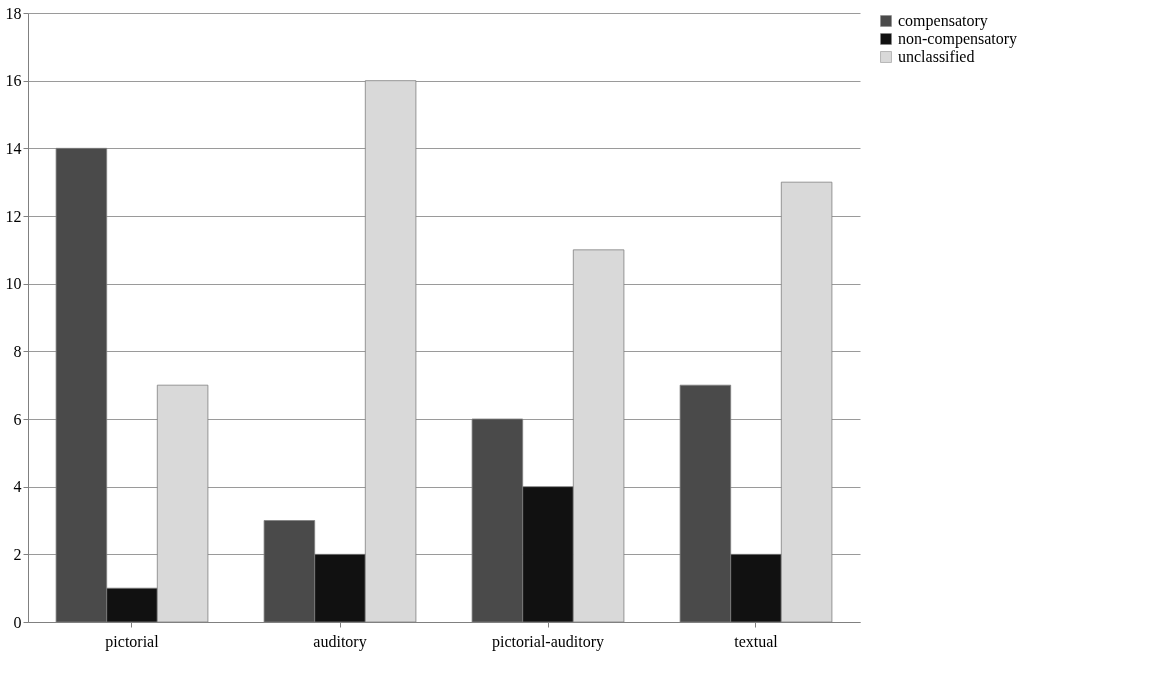 The width and height of the screenshot is (1157, 676). Describe the element at coordinates (13, 81) in the screenshot. I see `y-tick-label: 16` at that location.